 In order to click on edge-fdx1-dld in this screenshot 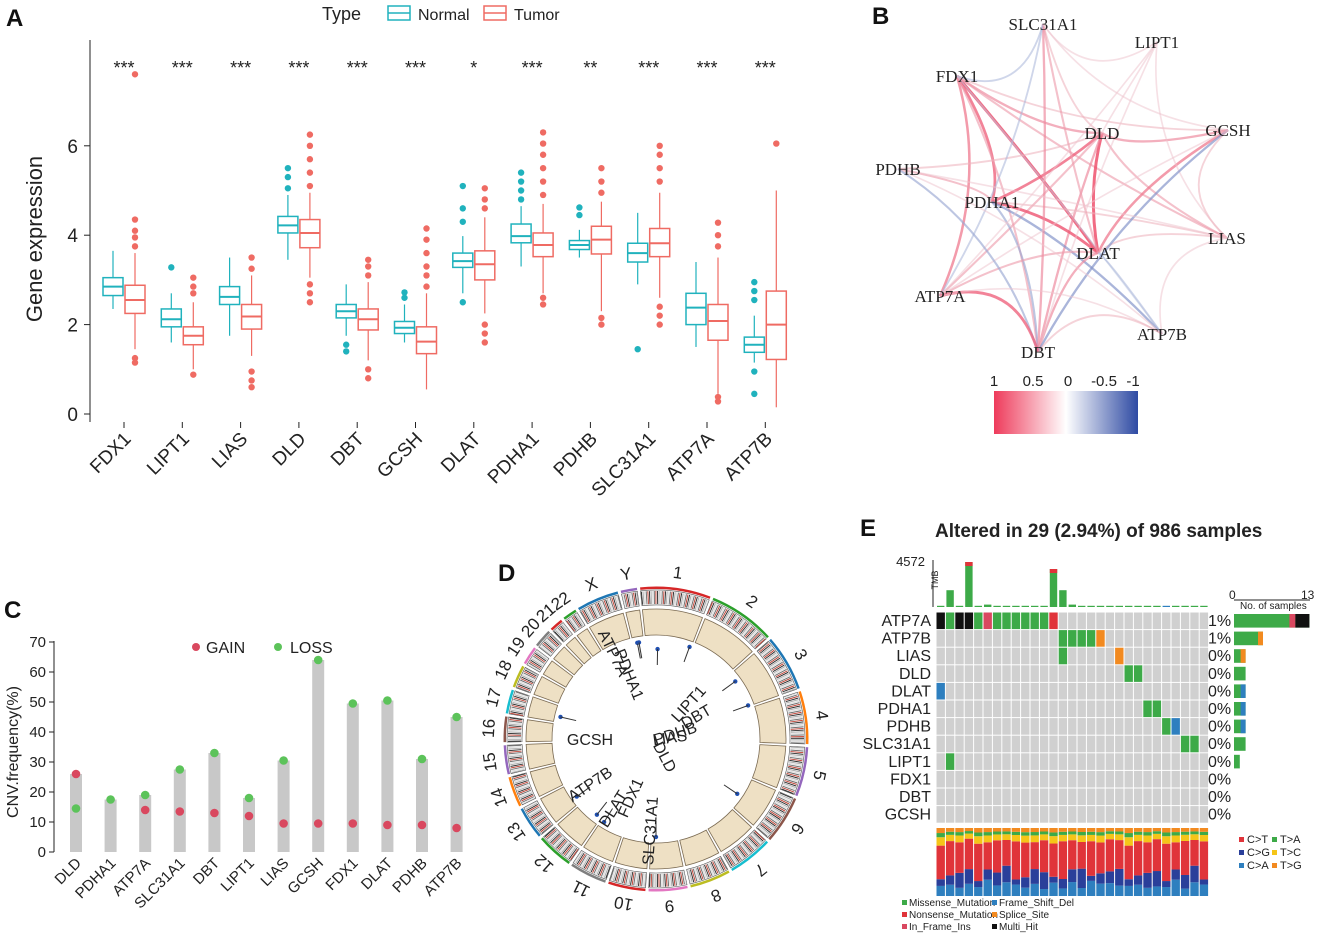, I will do `click(1029, 105)`.